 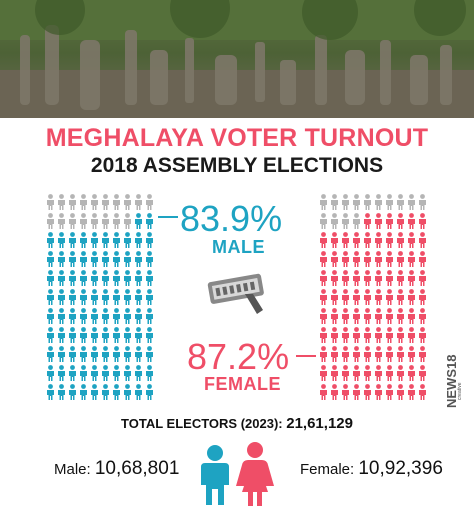 I want to click on woman-icon, so click(x=255, y=474).